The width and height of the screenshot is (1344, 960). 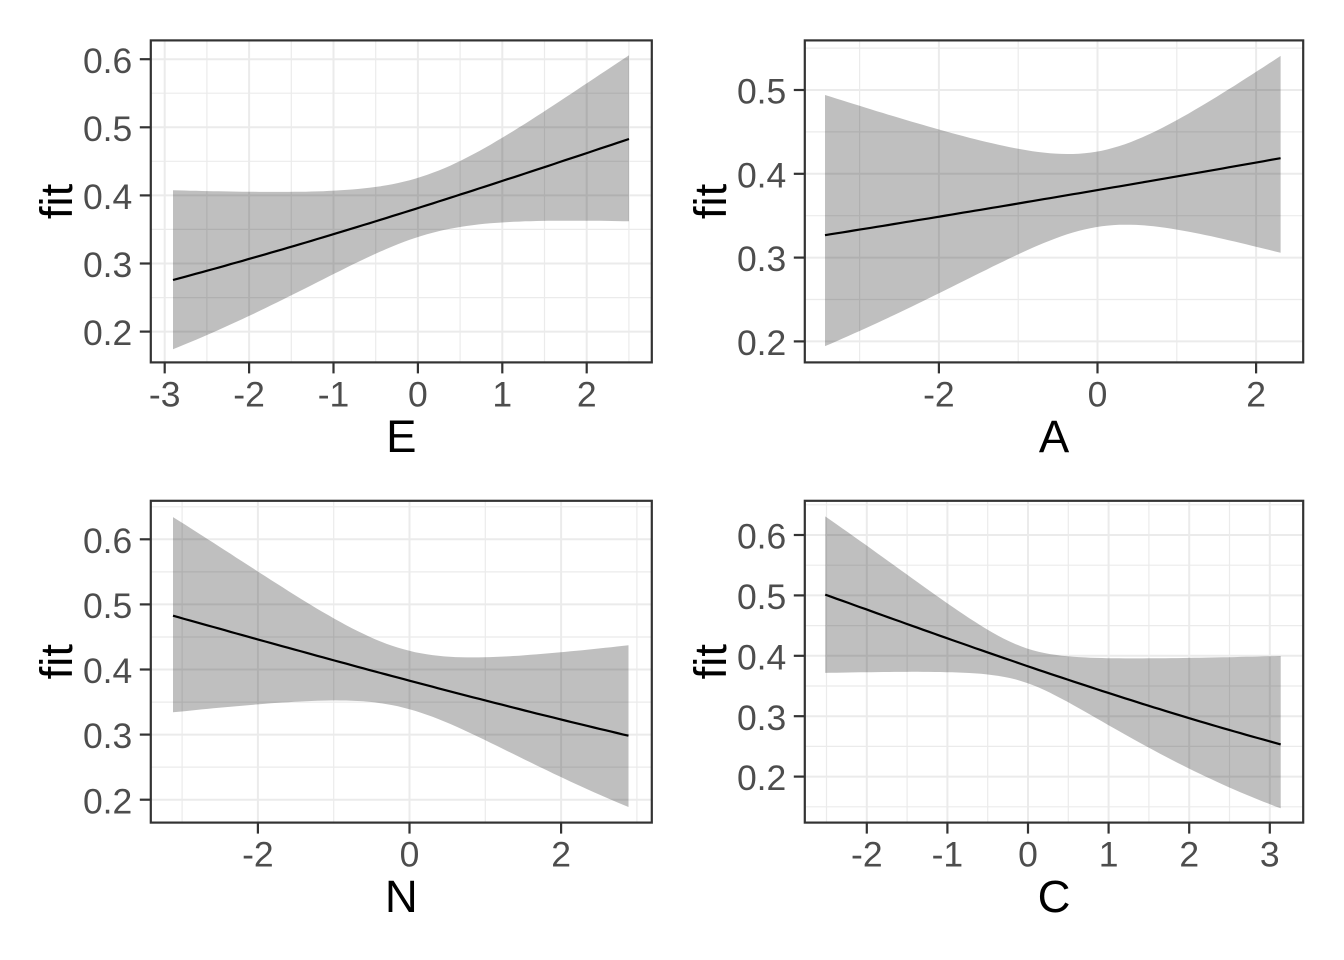 I want to click on svg-text: C, so click(x=1054, y=896).